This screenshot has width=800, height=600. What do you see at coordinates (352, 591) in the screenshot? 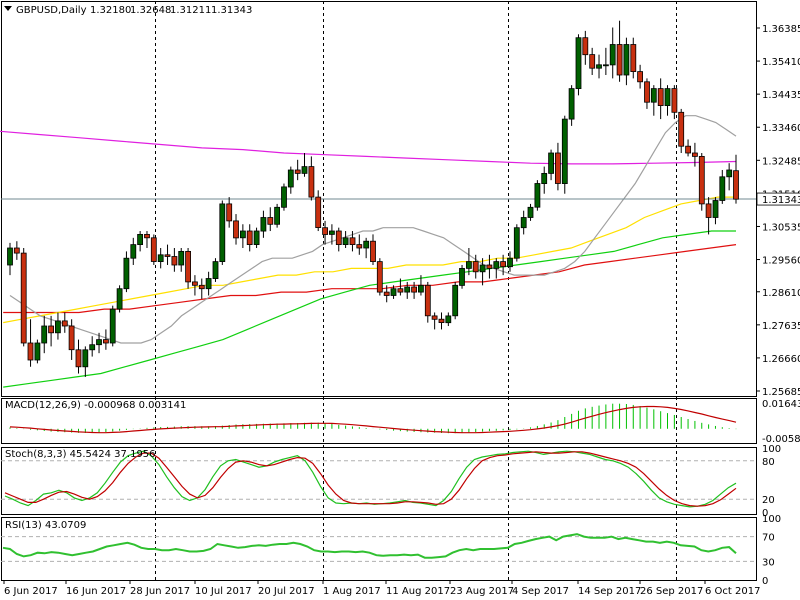
I see `date-tick-label: 1 Aug 2017` at bounding box center [352, 591].